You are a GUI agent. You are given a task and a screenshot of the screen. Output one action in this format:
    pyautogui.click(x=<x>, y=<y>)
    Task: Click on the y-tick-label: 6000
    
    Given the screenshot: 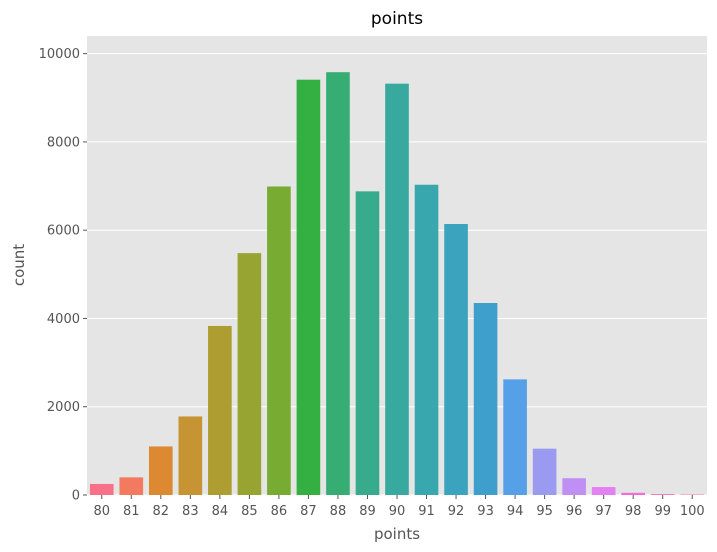 What is the action you would take?
    pyautogui.click(x=63, y=231)
    